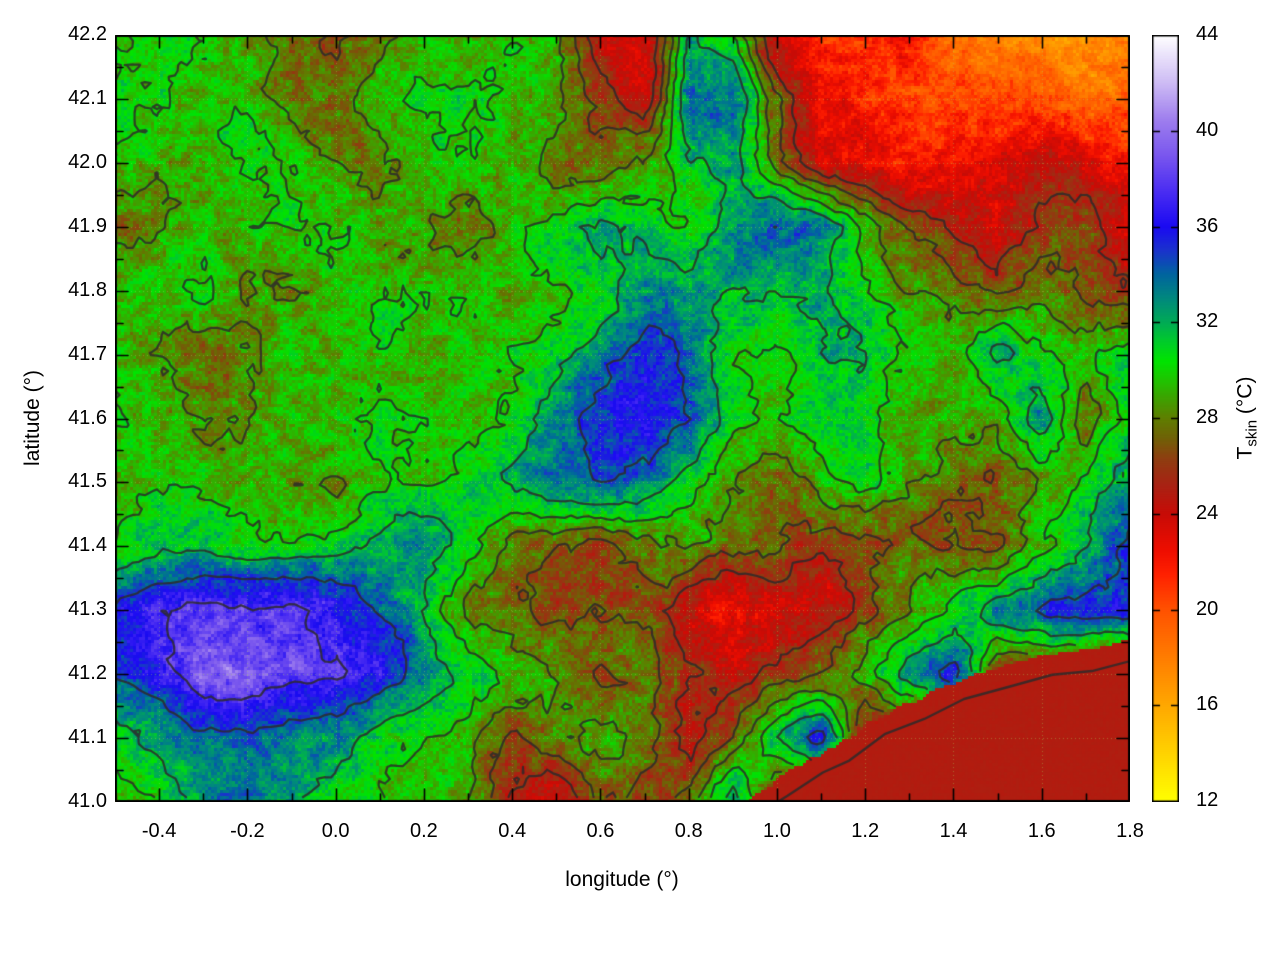 The width and height of the screenshot is (1280, 960). Describe the element at coordinates (1207, 800) in the screenshot. I see `colorbar-tick-label: 12` at that location.